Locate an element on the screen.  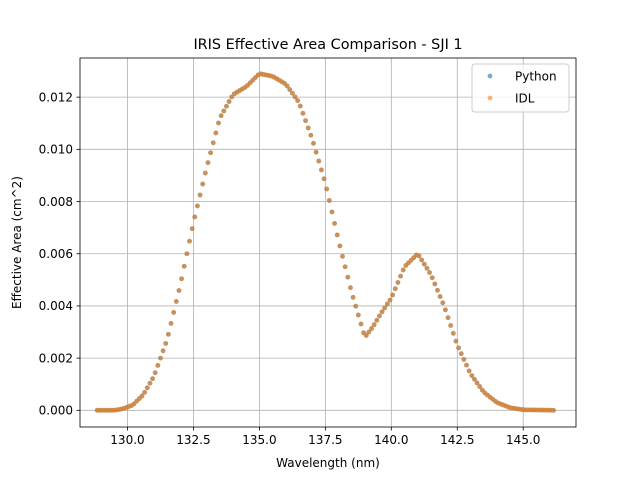
x-tick-label: 145.0 is located at coordinates (523, 440).